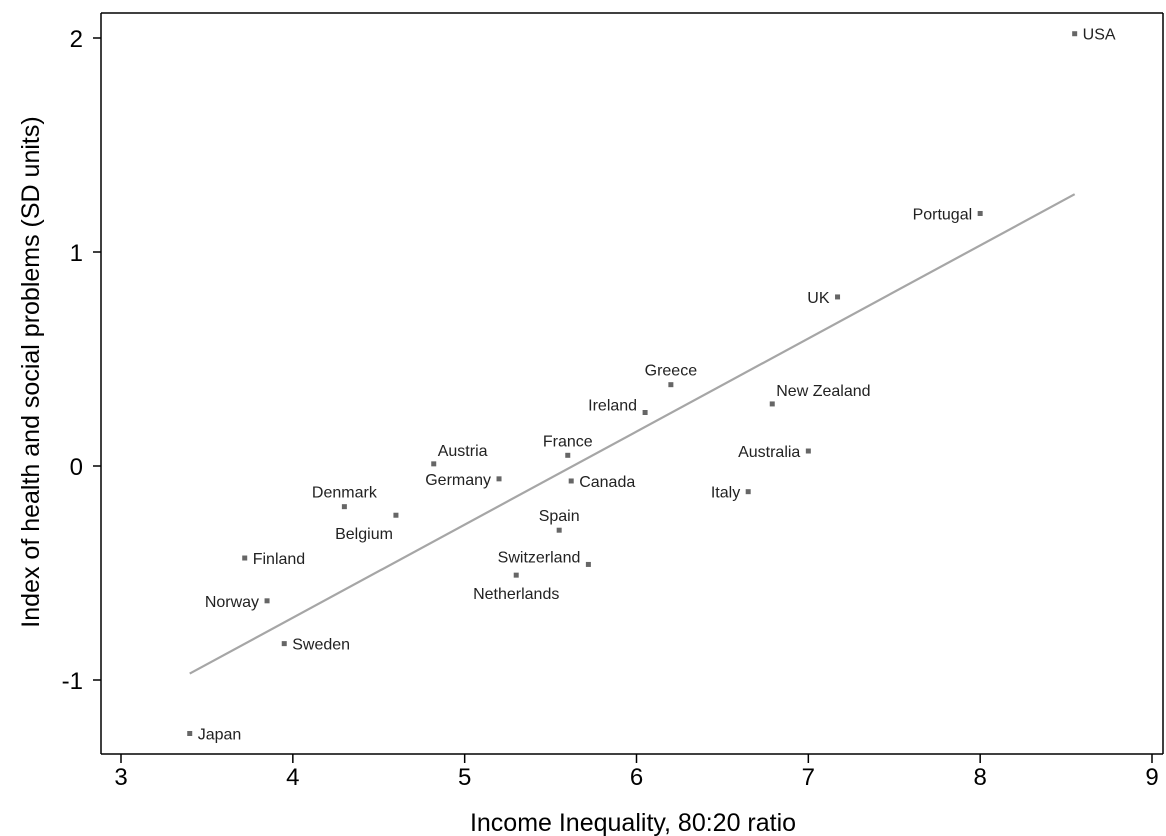 This screenshot has height=836, width=1166. What do you see at coordinates (464, 777) in the screenshot?
I see `x-tick-label: 5` at bounding box center [464, 777].